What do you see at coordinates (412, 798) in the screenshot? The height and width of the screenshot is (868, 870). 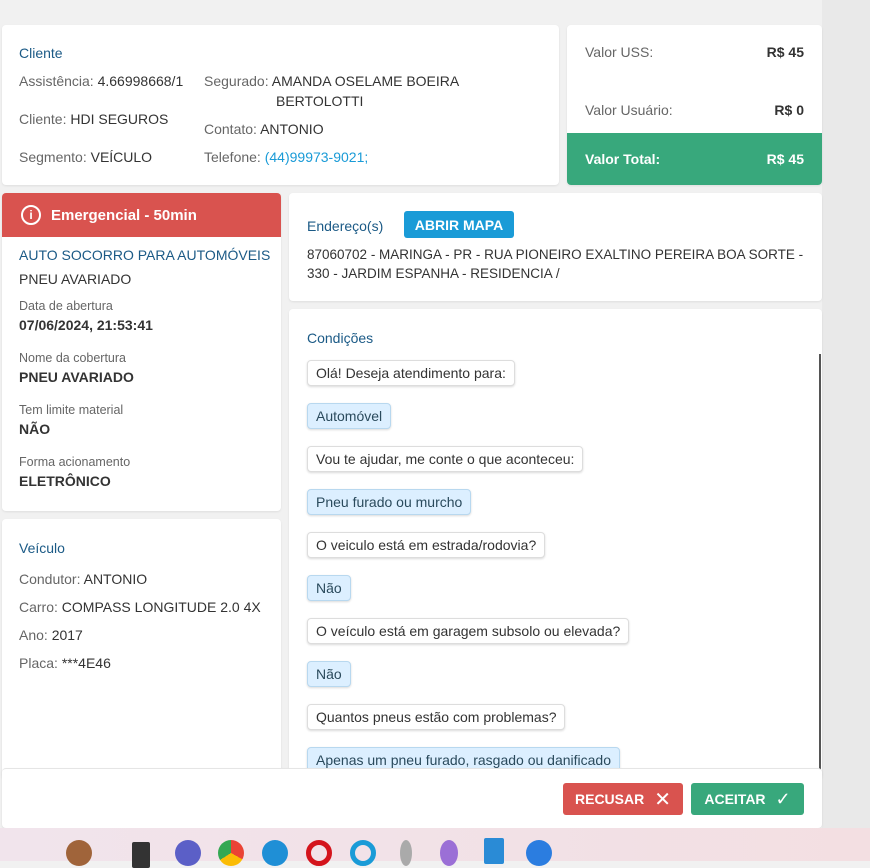 I see `action-bar: RECUSAR ✕ ACEITAR ✓` at bounding box center [412, 798].